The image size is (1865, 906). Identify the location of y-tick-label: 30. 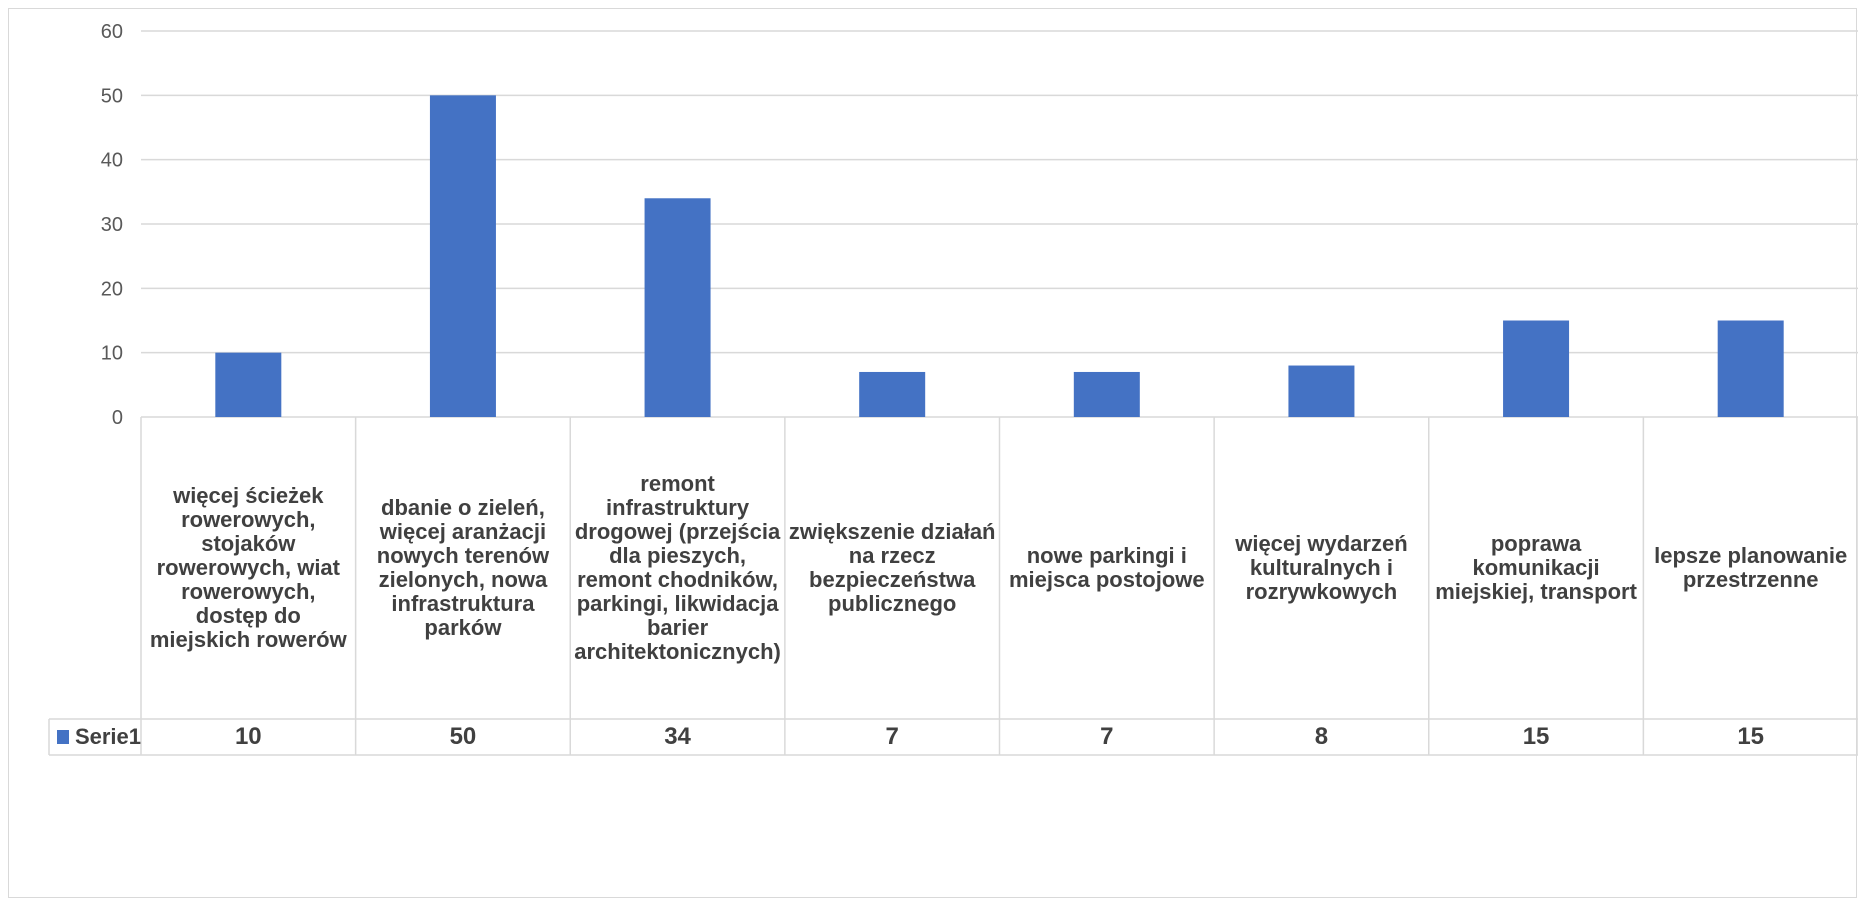
(112, 225).